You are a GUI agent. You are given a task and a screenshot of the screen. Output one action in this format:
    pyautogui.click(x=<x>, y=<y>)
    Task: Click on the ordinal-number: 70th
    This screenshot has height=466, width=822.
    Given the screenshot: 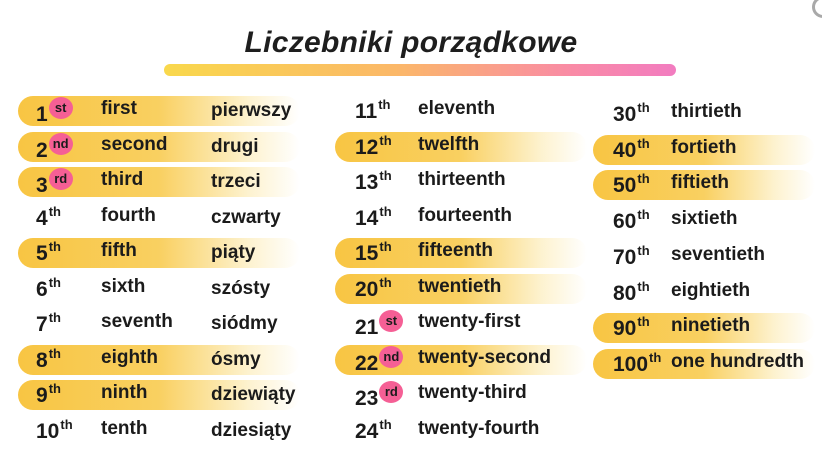 What is the action you would take?
    pyautogui.click(x=631, y=256)
    